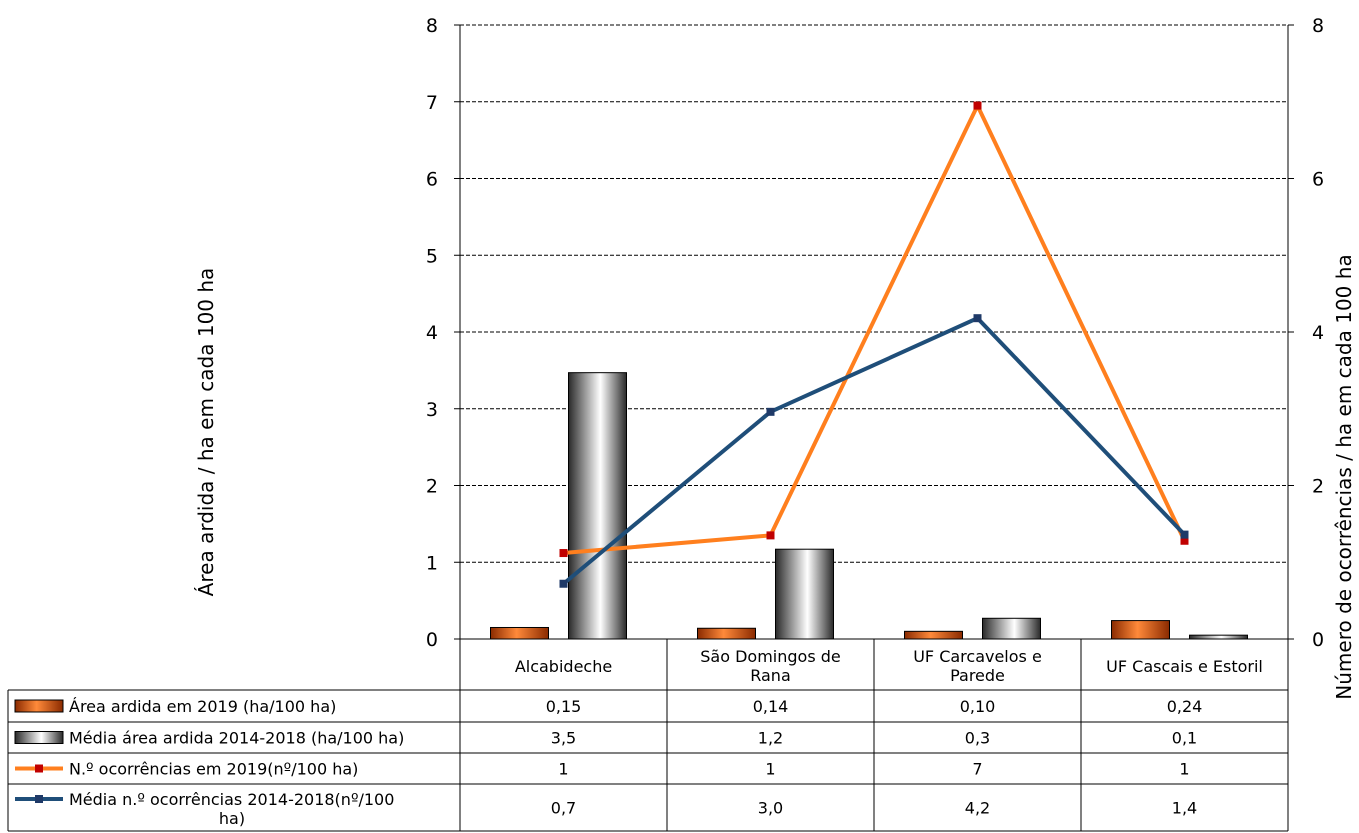 The height and width of the screenshot is (833, 1359). Describe the element at coordinates (236, 738) in the screenshot. I see `legend-label: Média área ardida 2014-2018 (ha/100 ha)` at that location.